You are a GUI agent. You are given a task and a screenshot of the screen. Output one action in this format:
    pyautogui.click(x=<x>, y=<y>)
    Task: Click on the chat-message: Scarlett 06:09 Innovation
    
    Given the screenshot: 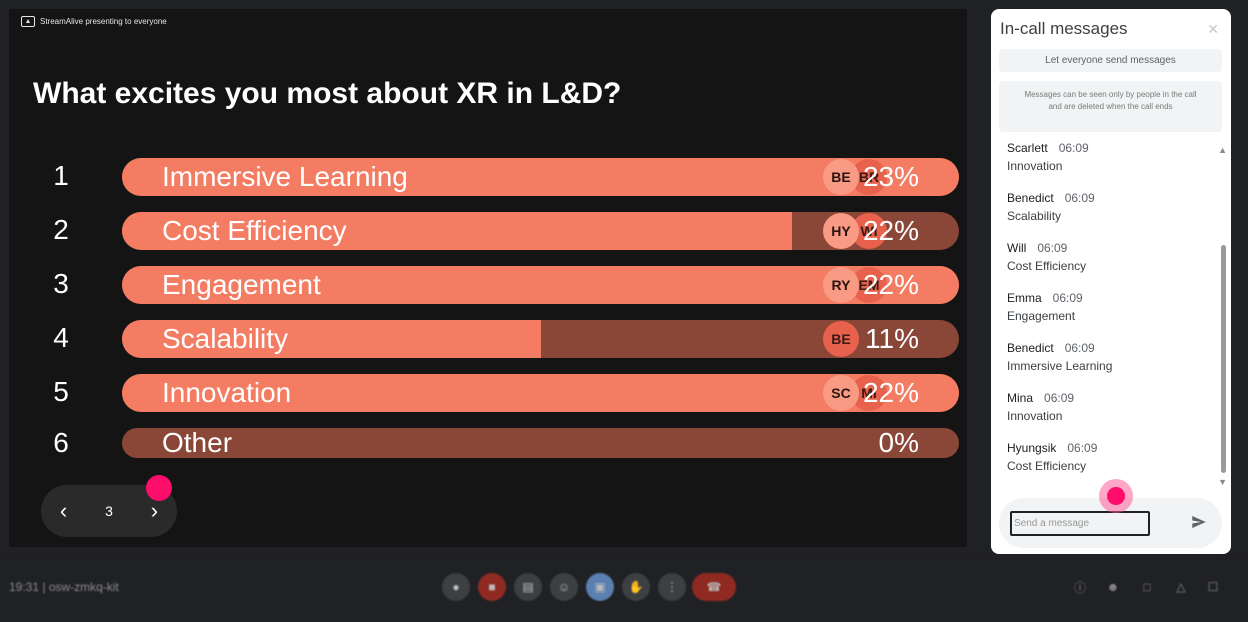 What is the action you would take?
    pyautogui.click(x=1107, y=156)
    